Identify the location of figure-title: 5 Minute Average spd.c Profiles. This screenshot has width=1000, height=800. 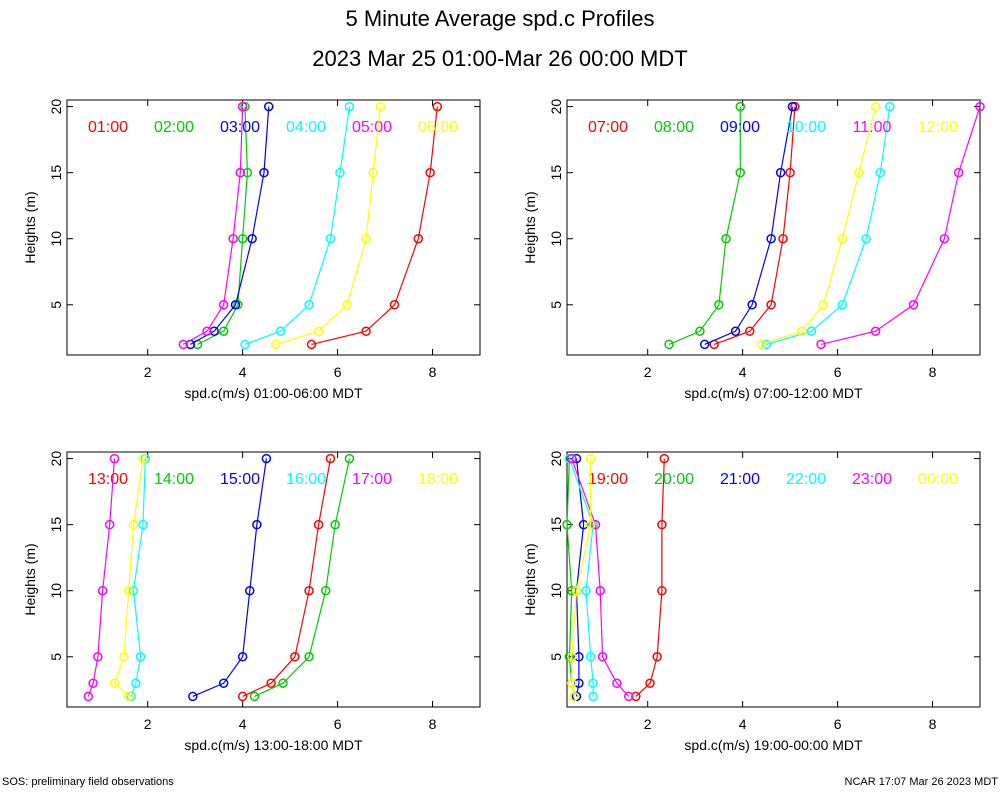
(500, 18).